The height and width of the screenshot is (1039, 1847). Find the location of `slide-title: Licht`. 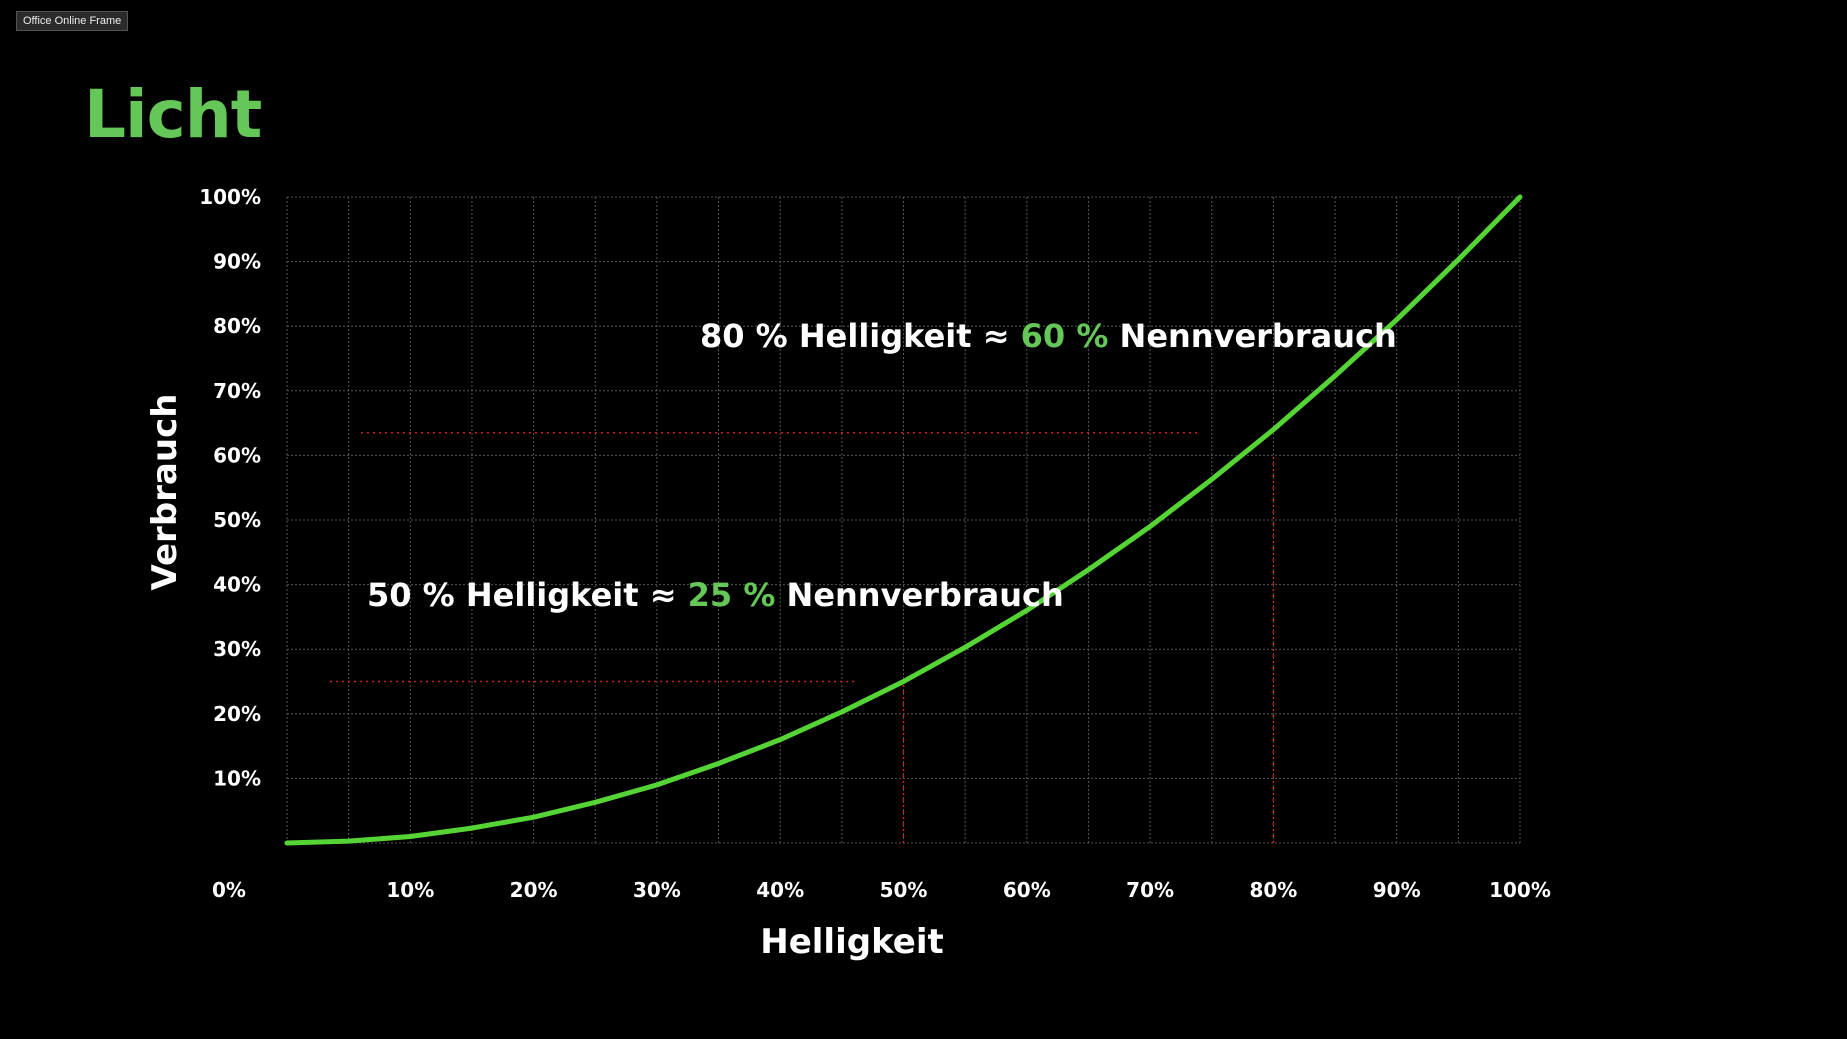

slide-title: Licht is located at coordinates (173, 114).